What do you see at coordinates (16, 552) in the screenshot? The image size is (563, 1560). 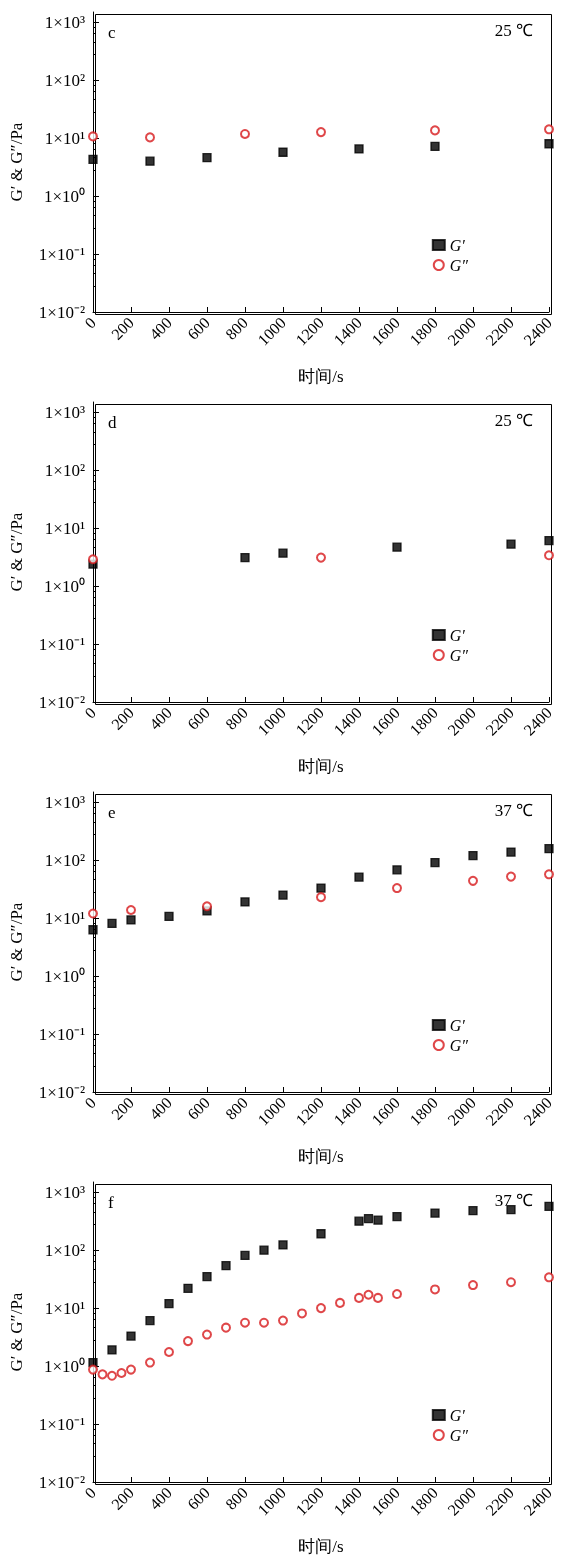 I see `y-axis-title: G′ & G″/Pa` at bounding box center [16, 552].